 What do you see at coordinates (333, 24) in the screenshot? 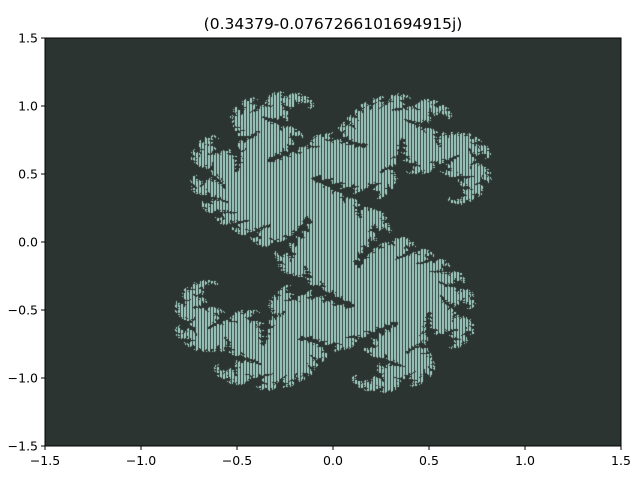
I see `chart-title: (0.34379-0.0767266101694915j)` at bounding box center [333, 24].